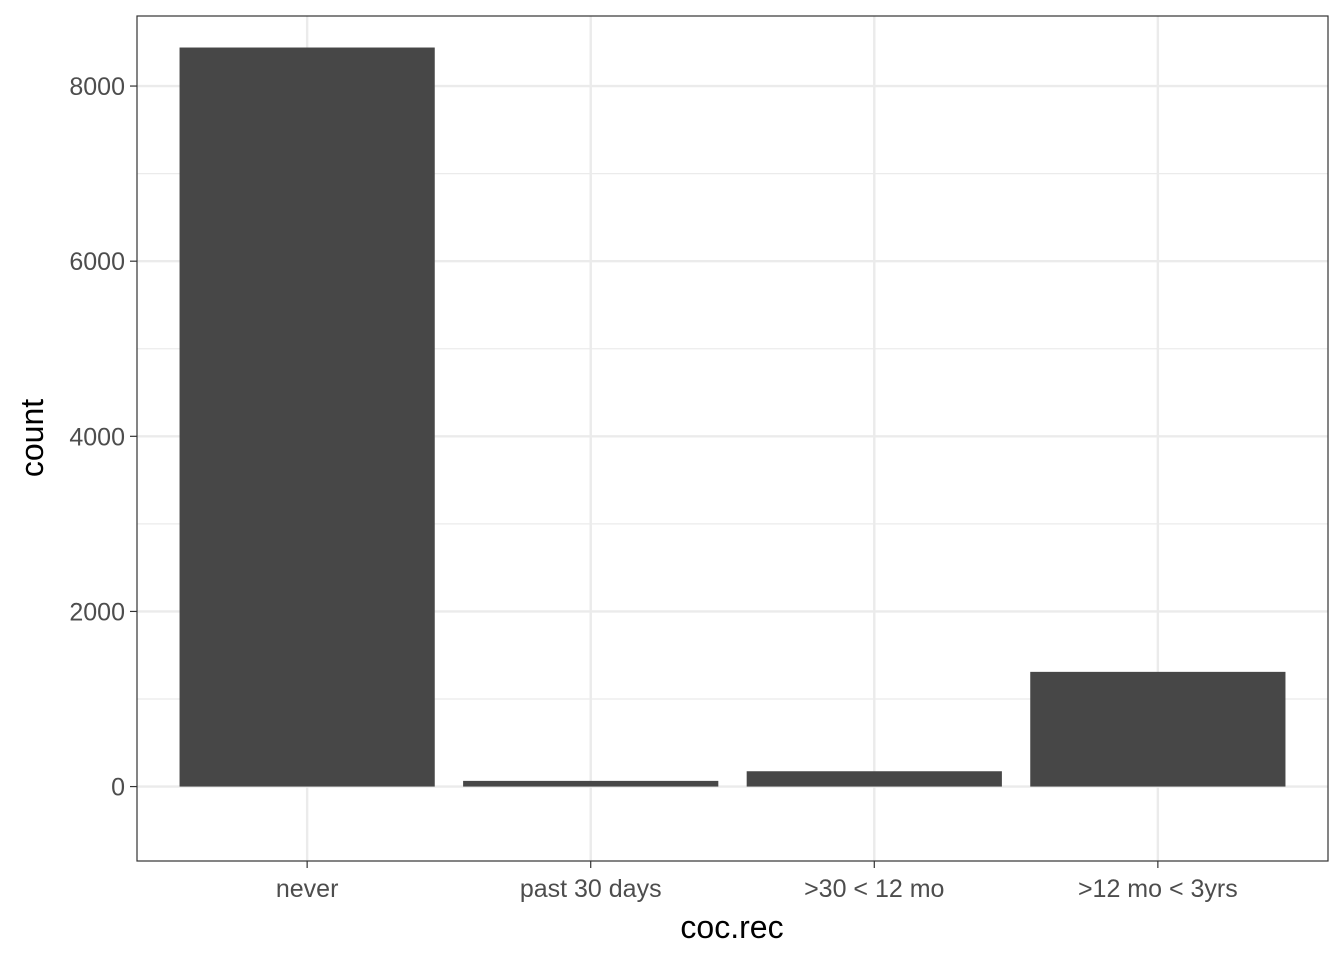 The height and width of the screenshot is (960, 1344). Describe the element at coordinates (591, 889) in the screenshot. I see `x-tick-label: past 30 days` at that location.